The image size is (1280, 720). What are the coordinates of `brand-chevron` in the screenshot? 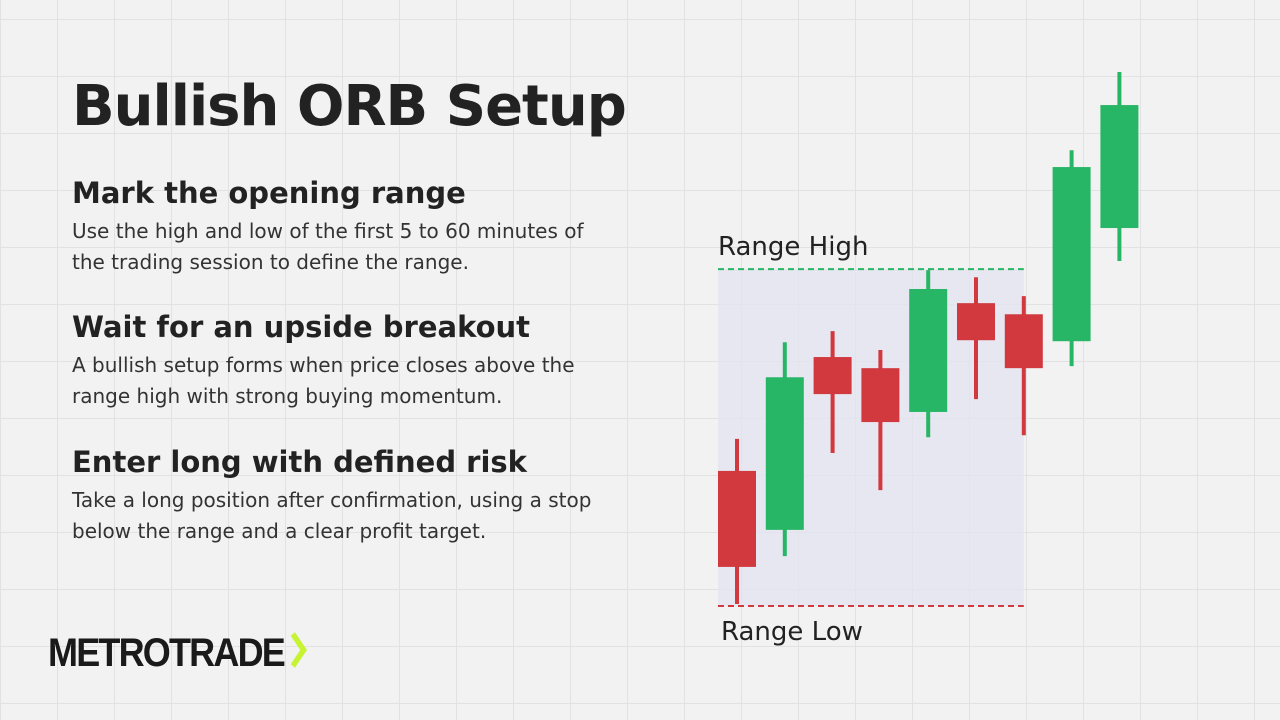 It's located at (299, 650).